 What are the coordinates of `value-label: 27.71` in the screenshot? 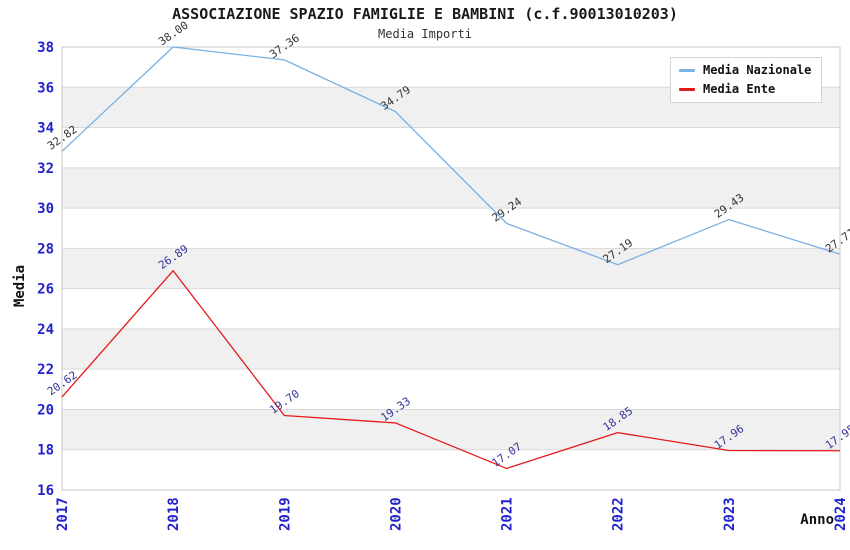 It's located at (836, 241).